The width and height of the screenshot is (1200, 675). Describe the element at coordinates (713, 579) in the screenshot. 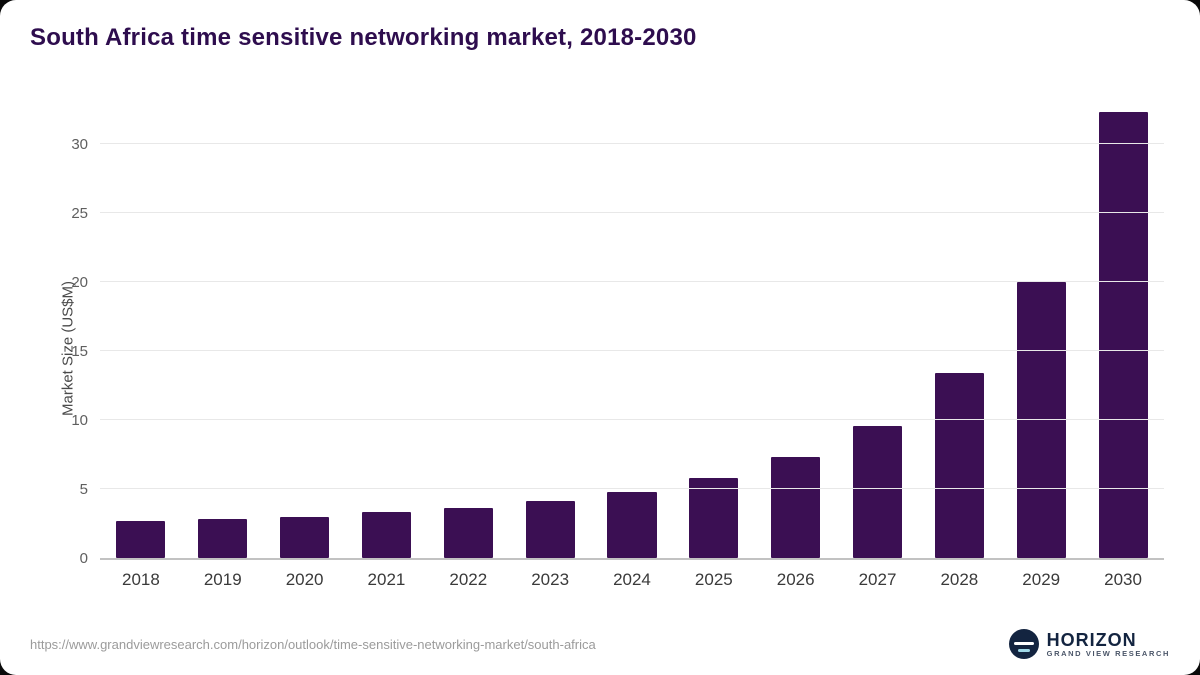

I see `x-tick-2025: 2025` at that location.